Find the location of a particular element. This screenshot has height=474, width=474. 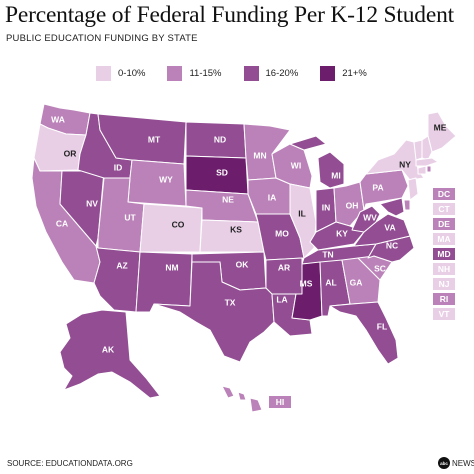

state-FL is located at coordinates (364, 333).